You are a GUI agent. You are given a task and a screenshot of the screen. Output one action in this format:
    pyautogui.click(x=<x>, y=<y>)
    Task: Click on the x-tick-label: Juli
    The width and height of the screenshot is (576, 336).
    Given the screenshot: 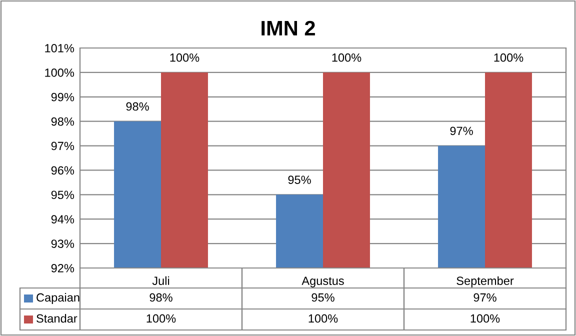 What is the action you would take?
    pyautogui.click(x=161, y=281)
    